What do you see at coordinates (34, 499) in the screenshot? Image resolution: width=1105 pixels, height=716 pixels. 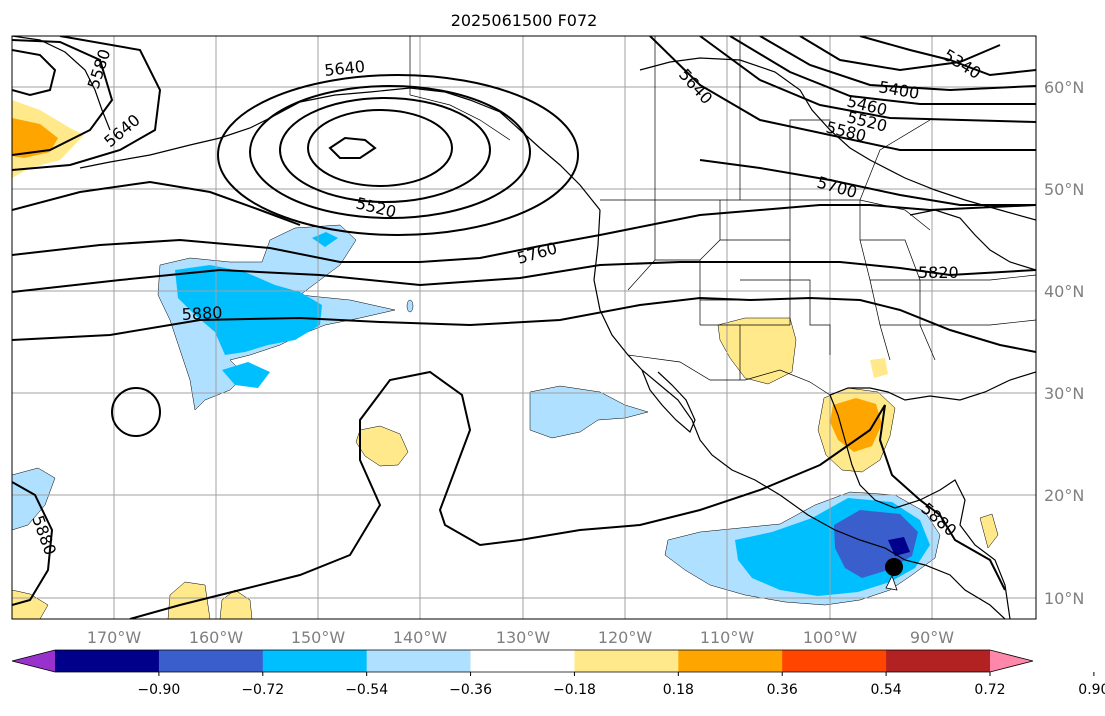 I see `anomaly-negative-far-west` at bounding box center [34, 499].